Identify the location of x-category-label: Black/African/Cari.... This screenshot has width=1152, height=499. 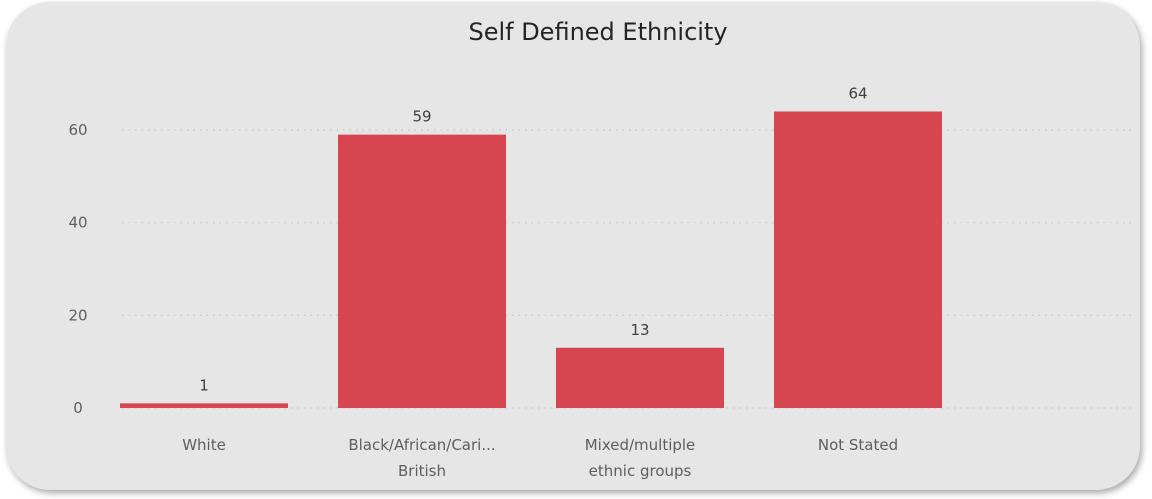
(421, 445).